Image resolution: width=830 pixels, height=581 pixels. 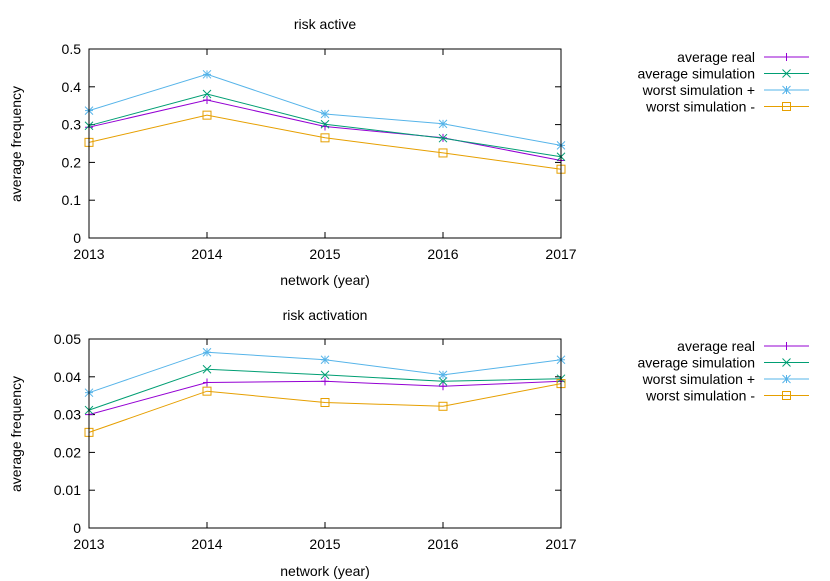 What do you see at coordinates (325, 24) in the screenshot?
I see `chart-title: risk active` at bounding box center [325, 24].